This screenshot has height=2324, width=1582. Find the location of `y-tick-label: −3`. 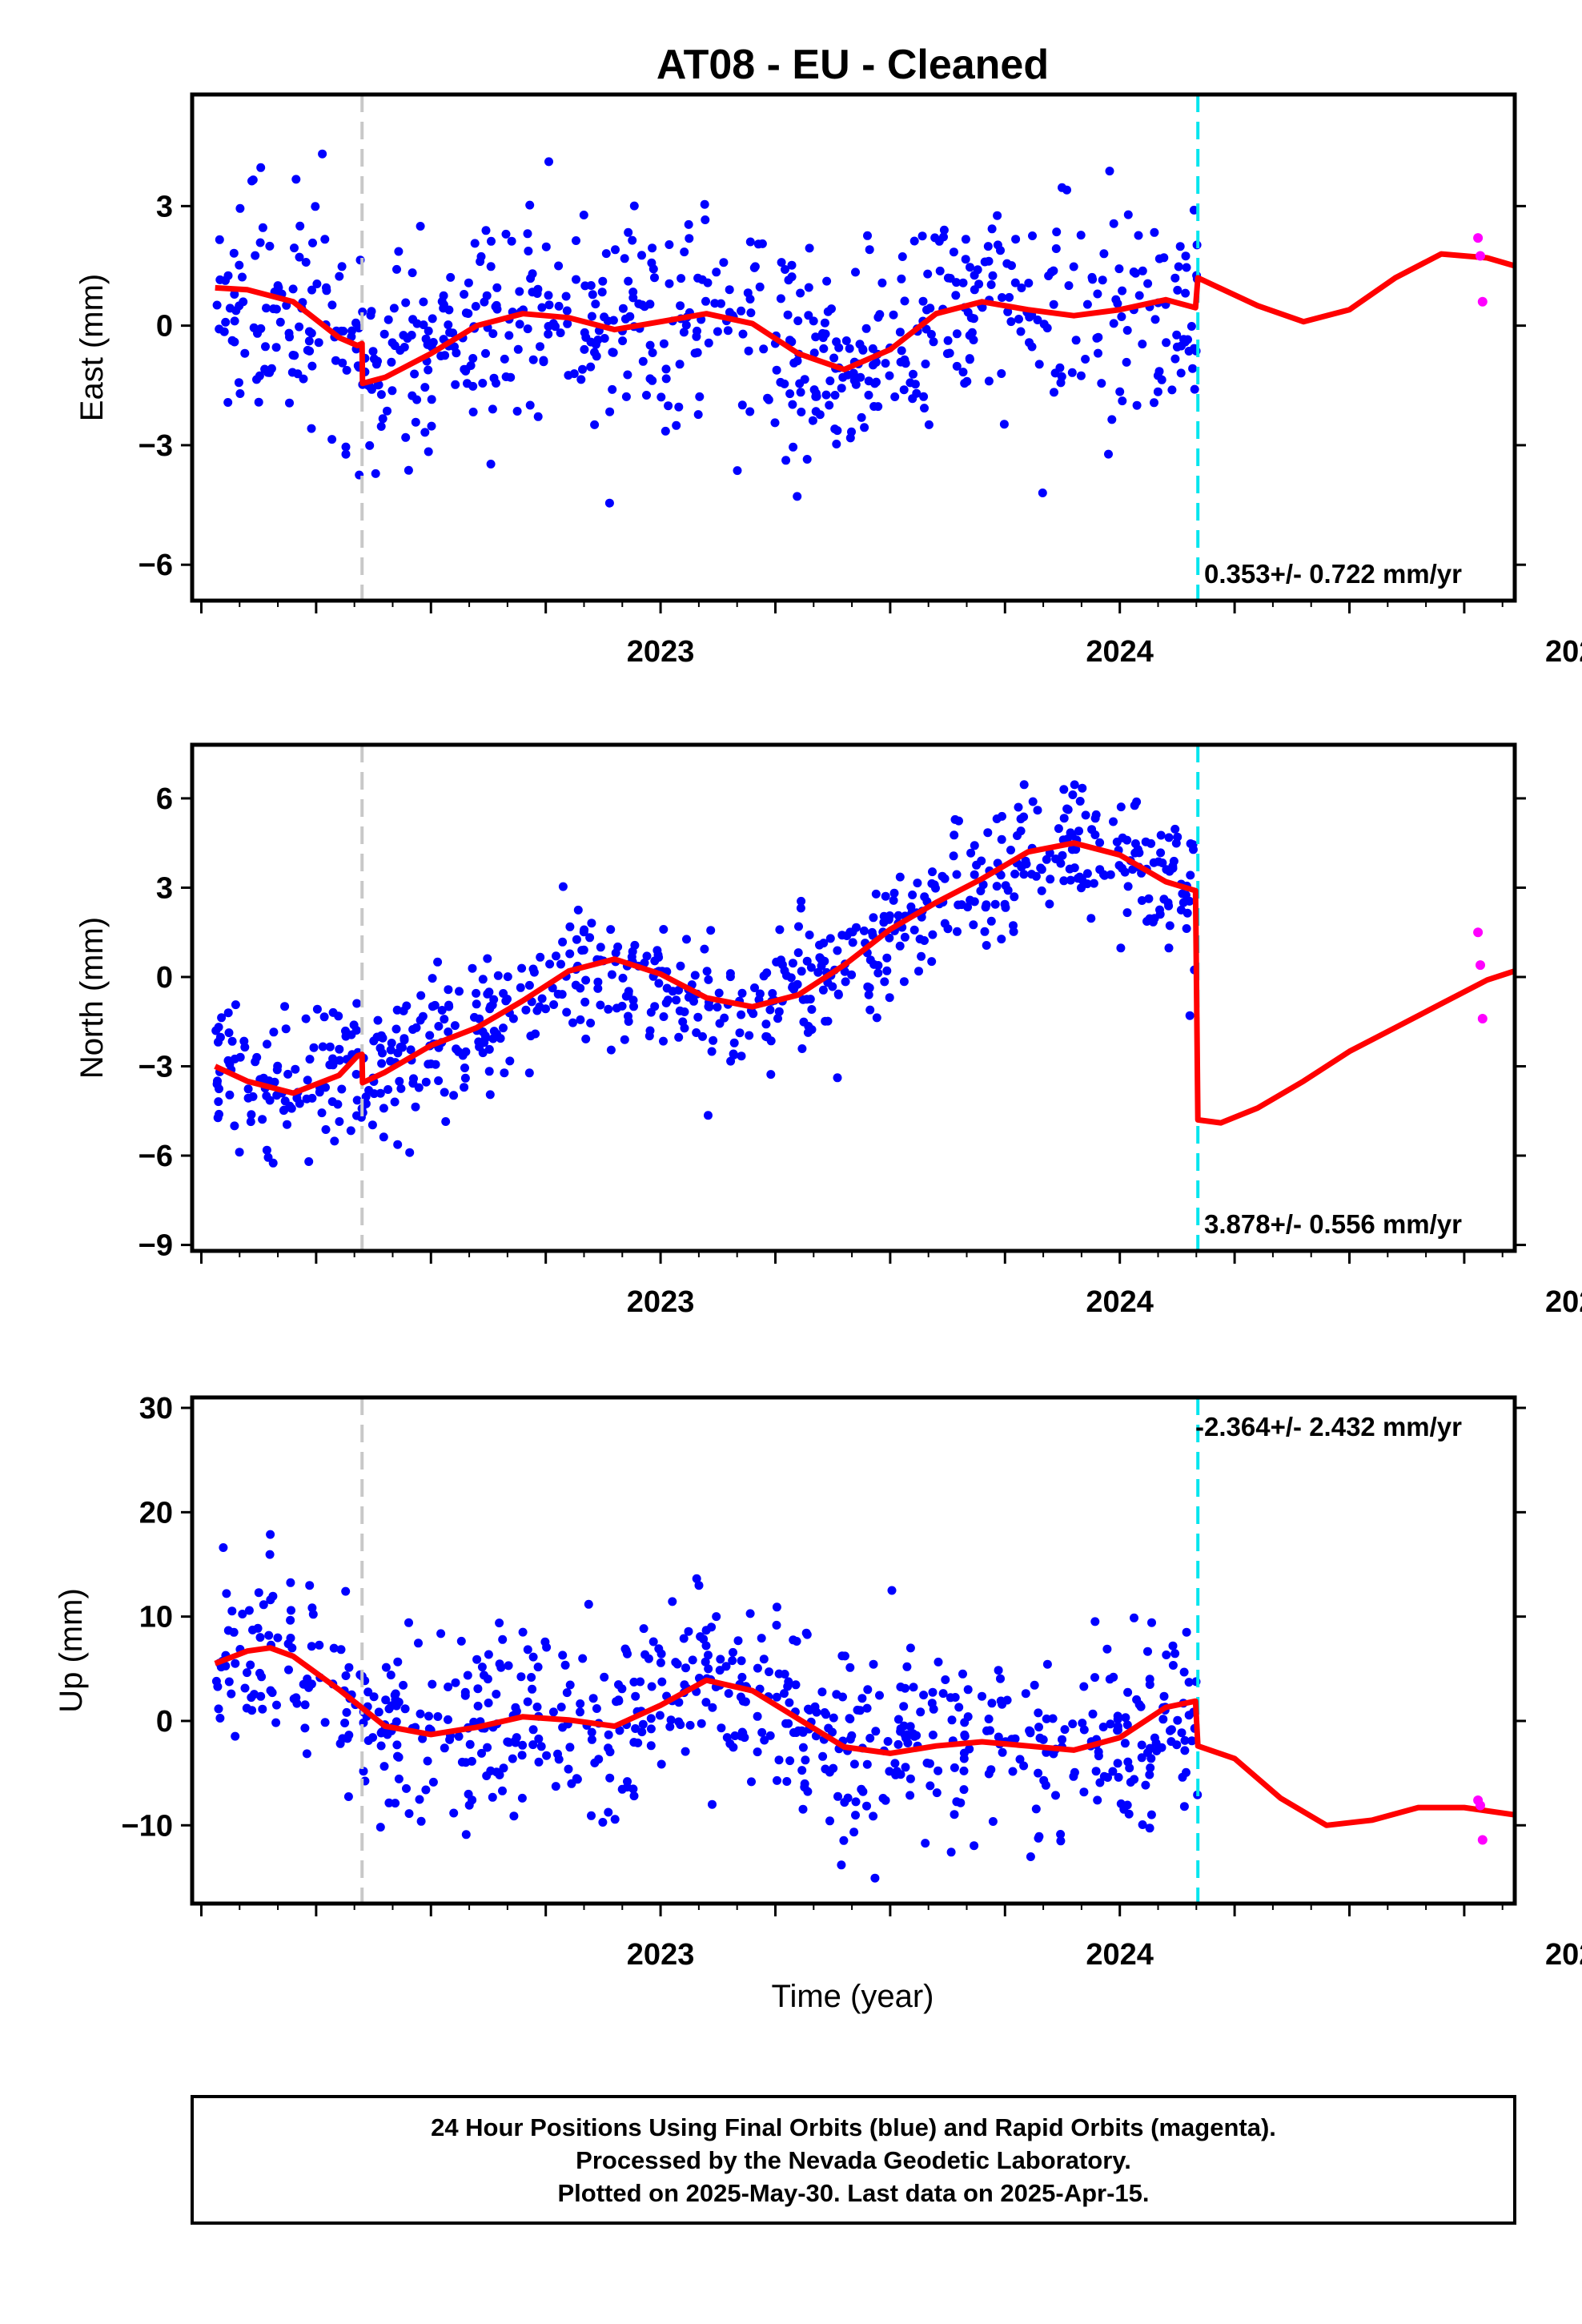

y-tick-label: −3 is located at coordinates (156, 1067).